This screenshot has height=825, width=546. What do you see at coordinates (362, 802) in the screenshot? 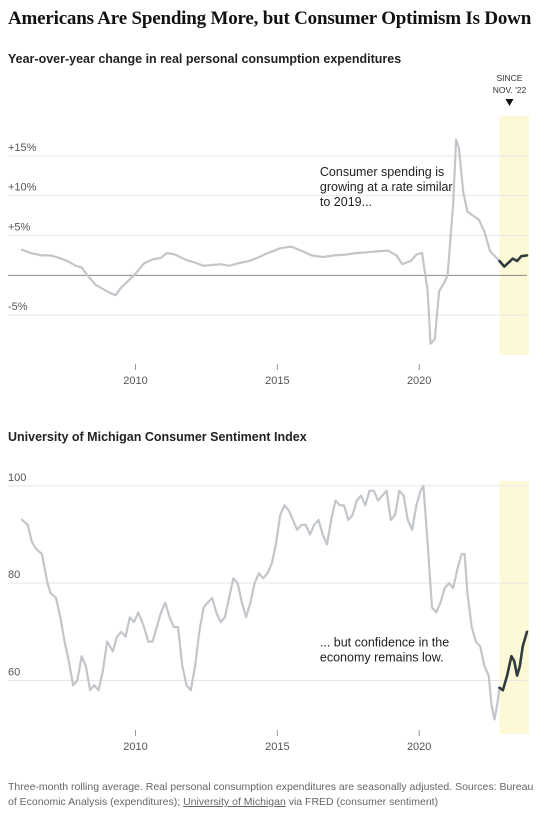
I see `source-note-text-end: via FRED (consumer sentiment)` at bounding box center [362, 802].